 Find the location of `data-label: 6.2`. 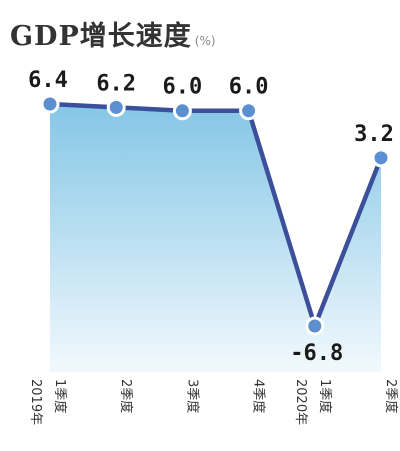

data-label: 6.2 is located at coordinates (116, 83).